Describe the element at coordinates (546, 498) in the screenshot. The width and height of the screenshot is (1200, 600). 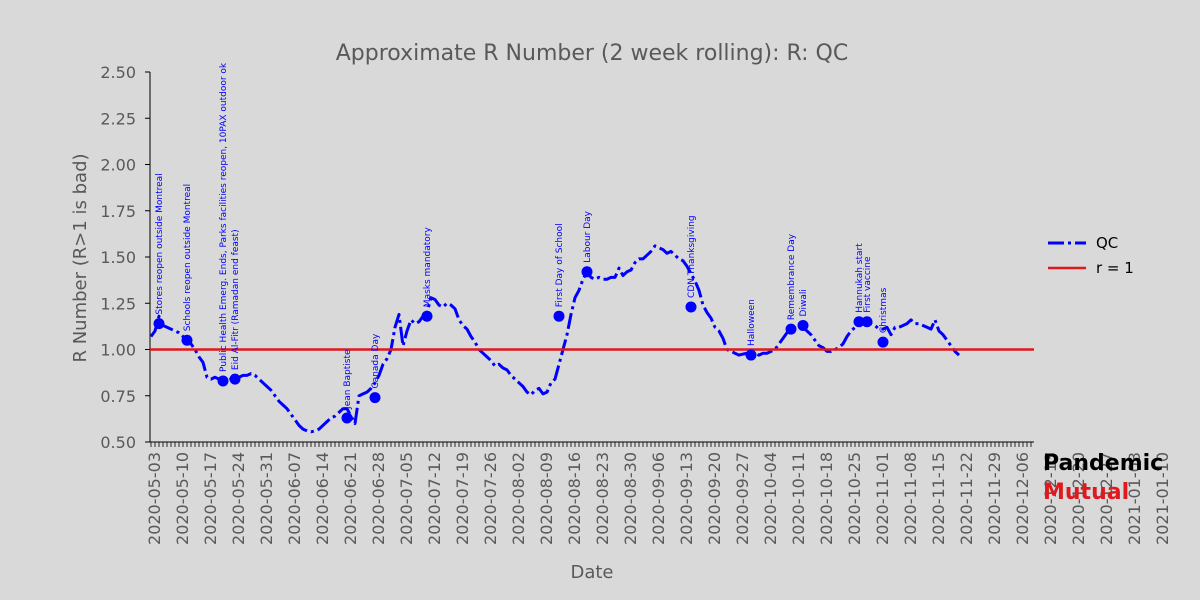
I see `x-tick-label: 2020-08-09` at that location.